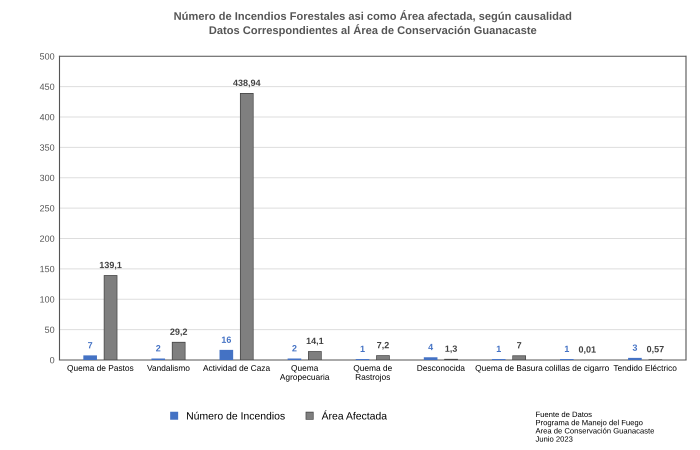 The width and height of the screenshot is (700, 450). What do you see at coordinates (635, 347) in the screenshot?
I see `data-label: 3` at bounding box center [635, 347].